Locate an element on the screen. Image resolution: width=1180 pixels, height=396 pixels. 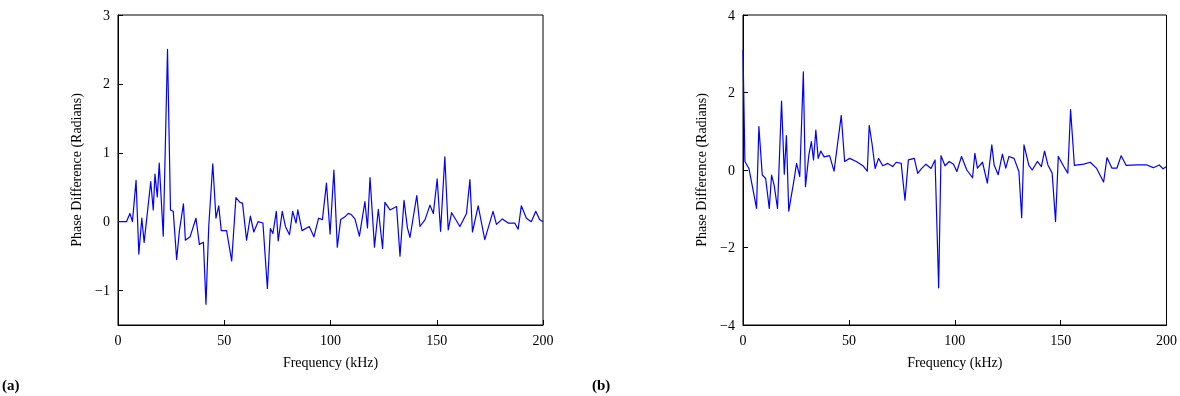
y-tick-label: −1 is located at coordinates (102, 291).